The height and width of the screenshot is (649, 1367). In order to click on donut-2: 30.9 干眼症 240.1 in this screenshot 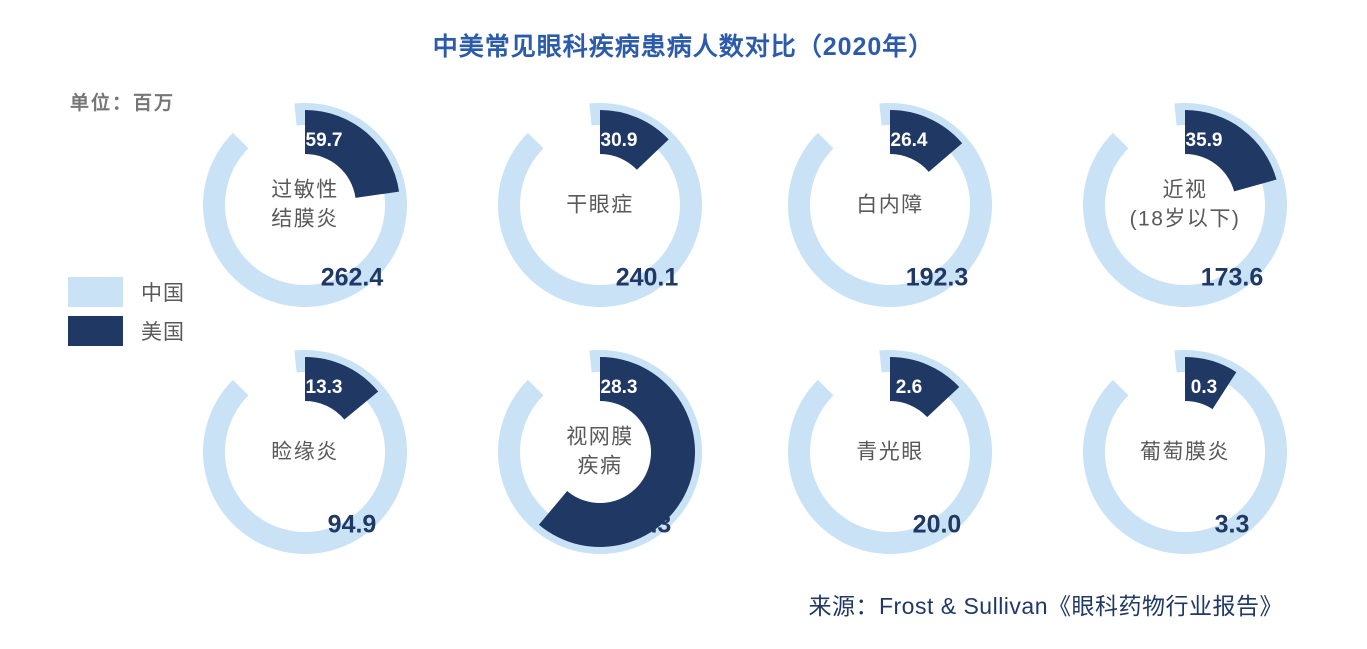, I will do `click(600, 205)`.